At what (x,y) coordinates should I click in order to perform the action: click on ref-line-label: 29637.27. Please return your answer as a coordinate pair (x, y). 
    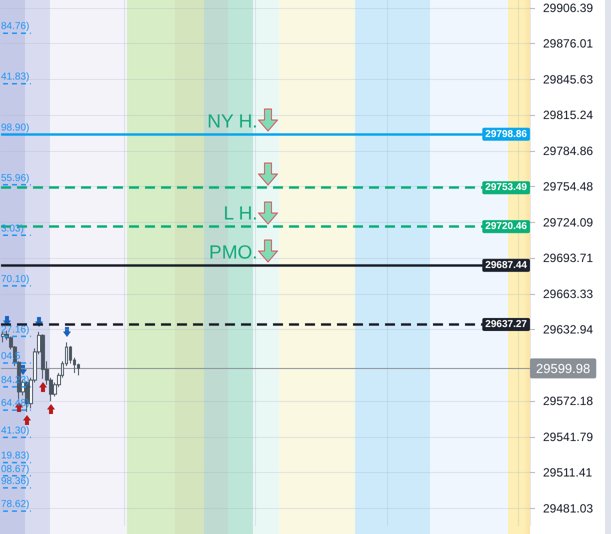
    Looking at the image, I should click on (506, 324).